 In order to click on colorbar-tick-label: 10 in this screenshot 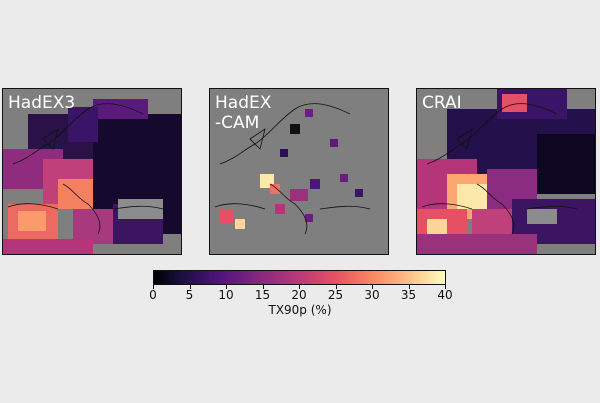, I will do `click(226, 295)`.